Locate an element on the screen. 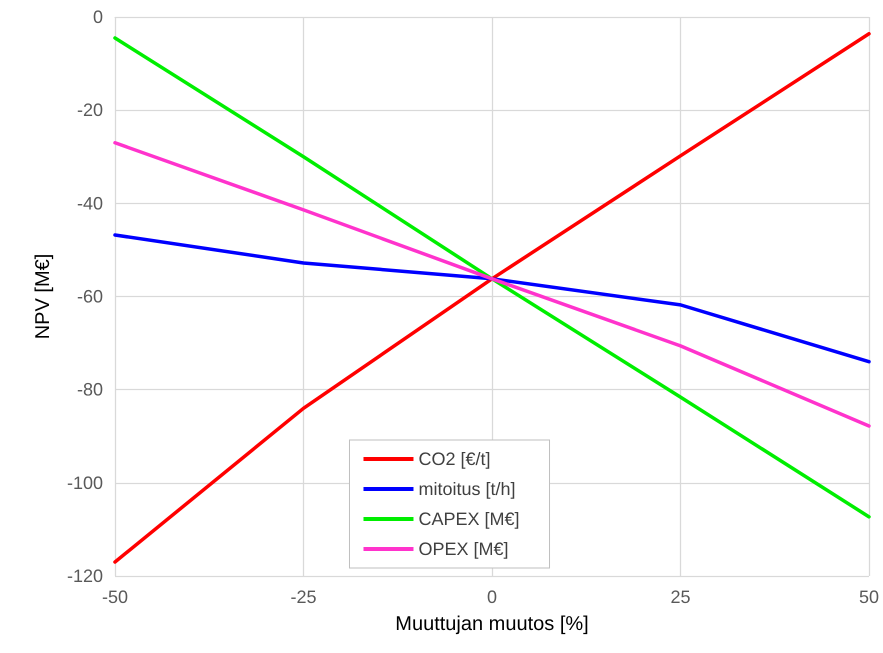 Image resolution: width=883 pixels, height=653 pixels. legend-label: CO2 [€/t] is located at coordinates (454, 459).